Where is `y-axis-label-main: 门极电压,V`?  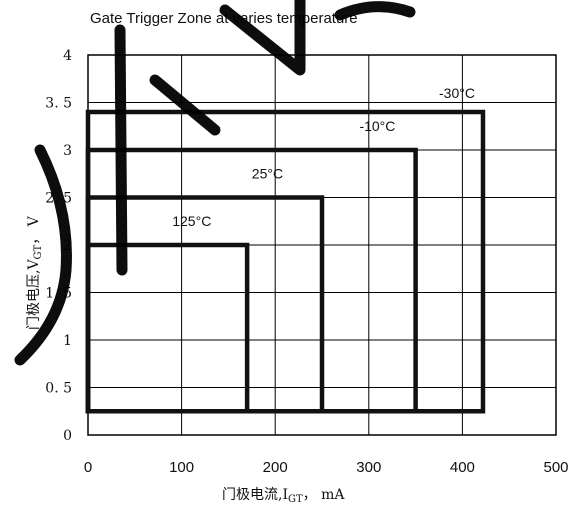
y-axis-label-main: 门极电压,V is located at coordinates (34, 294).